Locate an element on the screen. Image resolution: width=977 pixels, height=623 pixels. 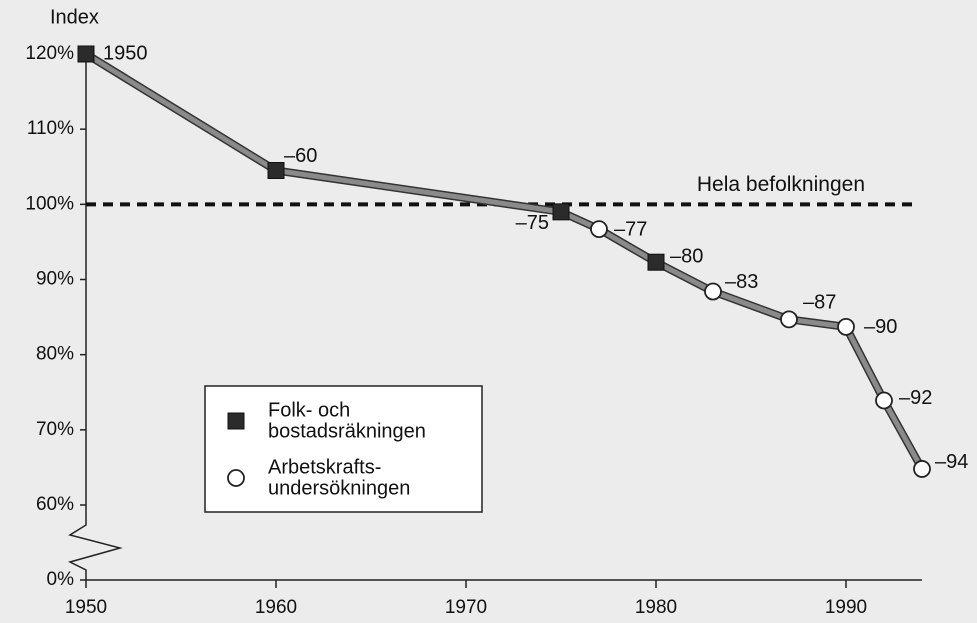
y-tick-label: 70% is located at coordinates (55, 429).